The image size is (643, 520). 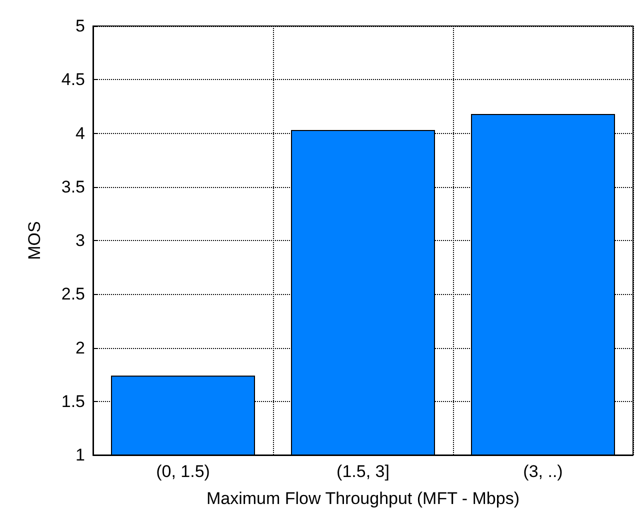 I want to click on y-tick-label: 4.5, so click(x=73, y=80).